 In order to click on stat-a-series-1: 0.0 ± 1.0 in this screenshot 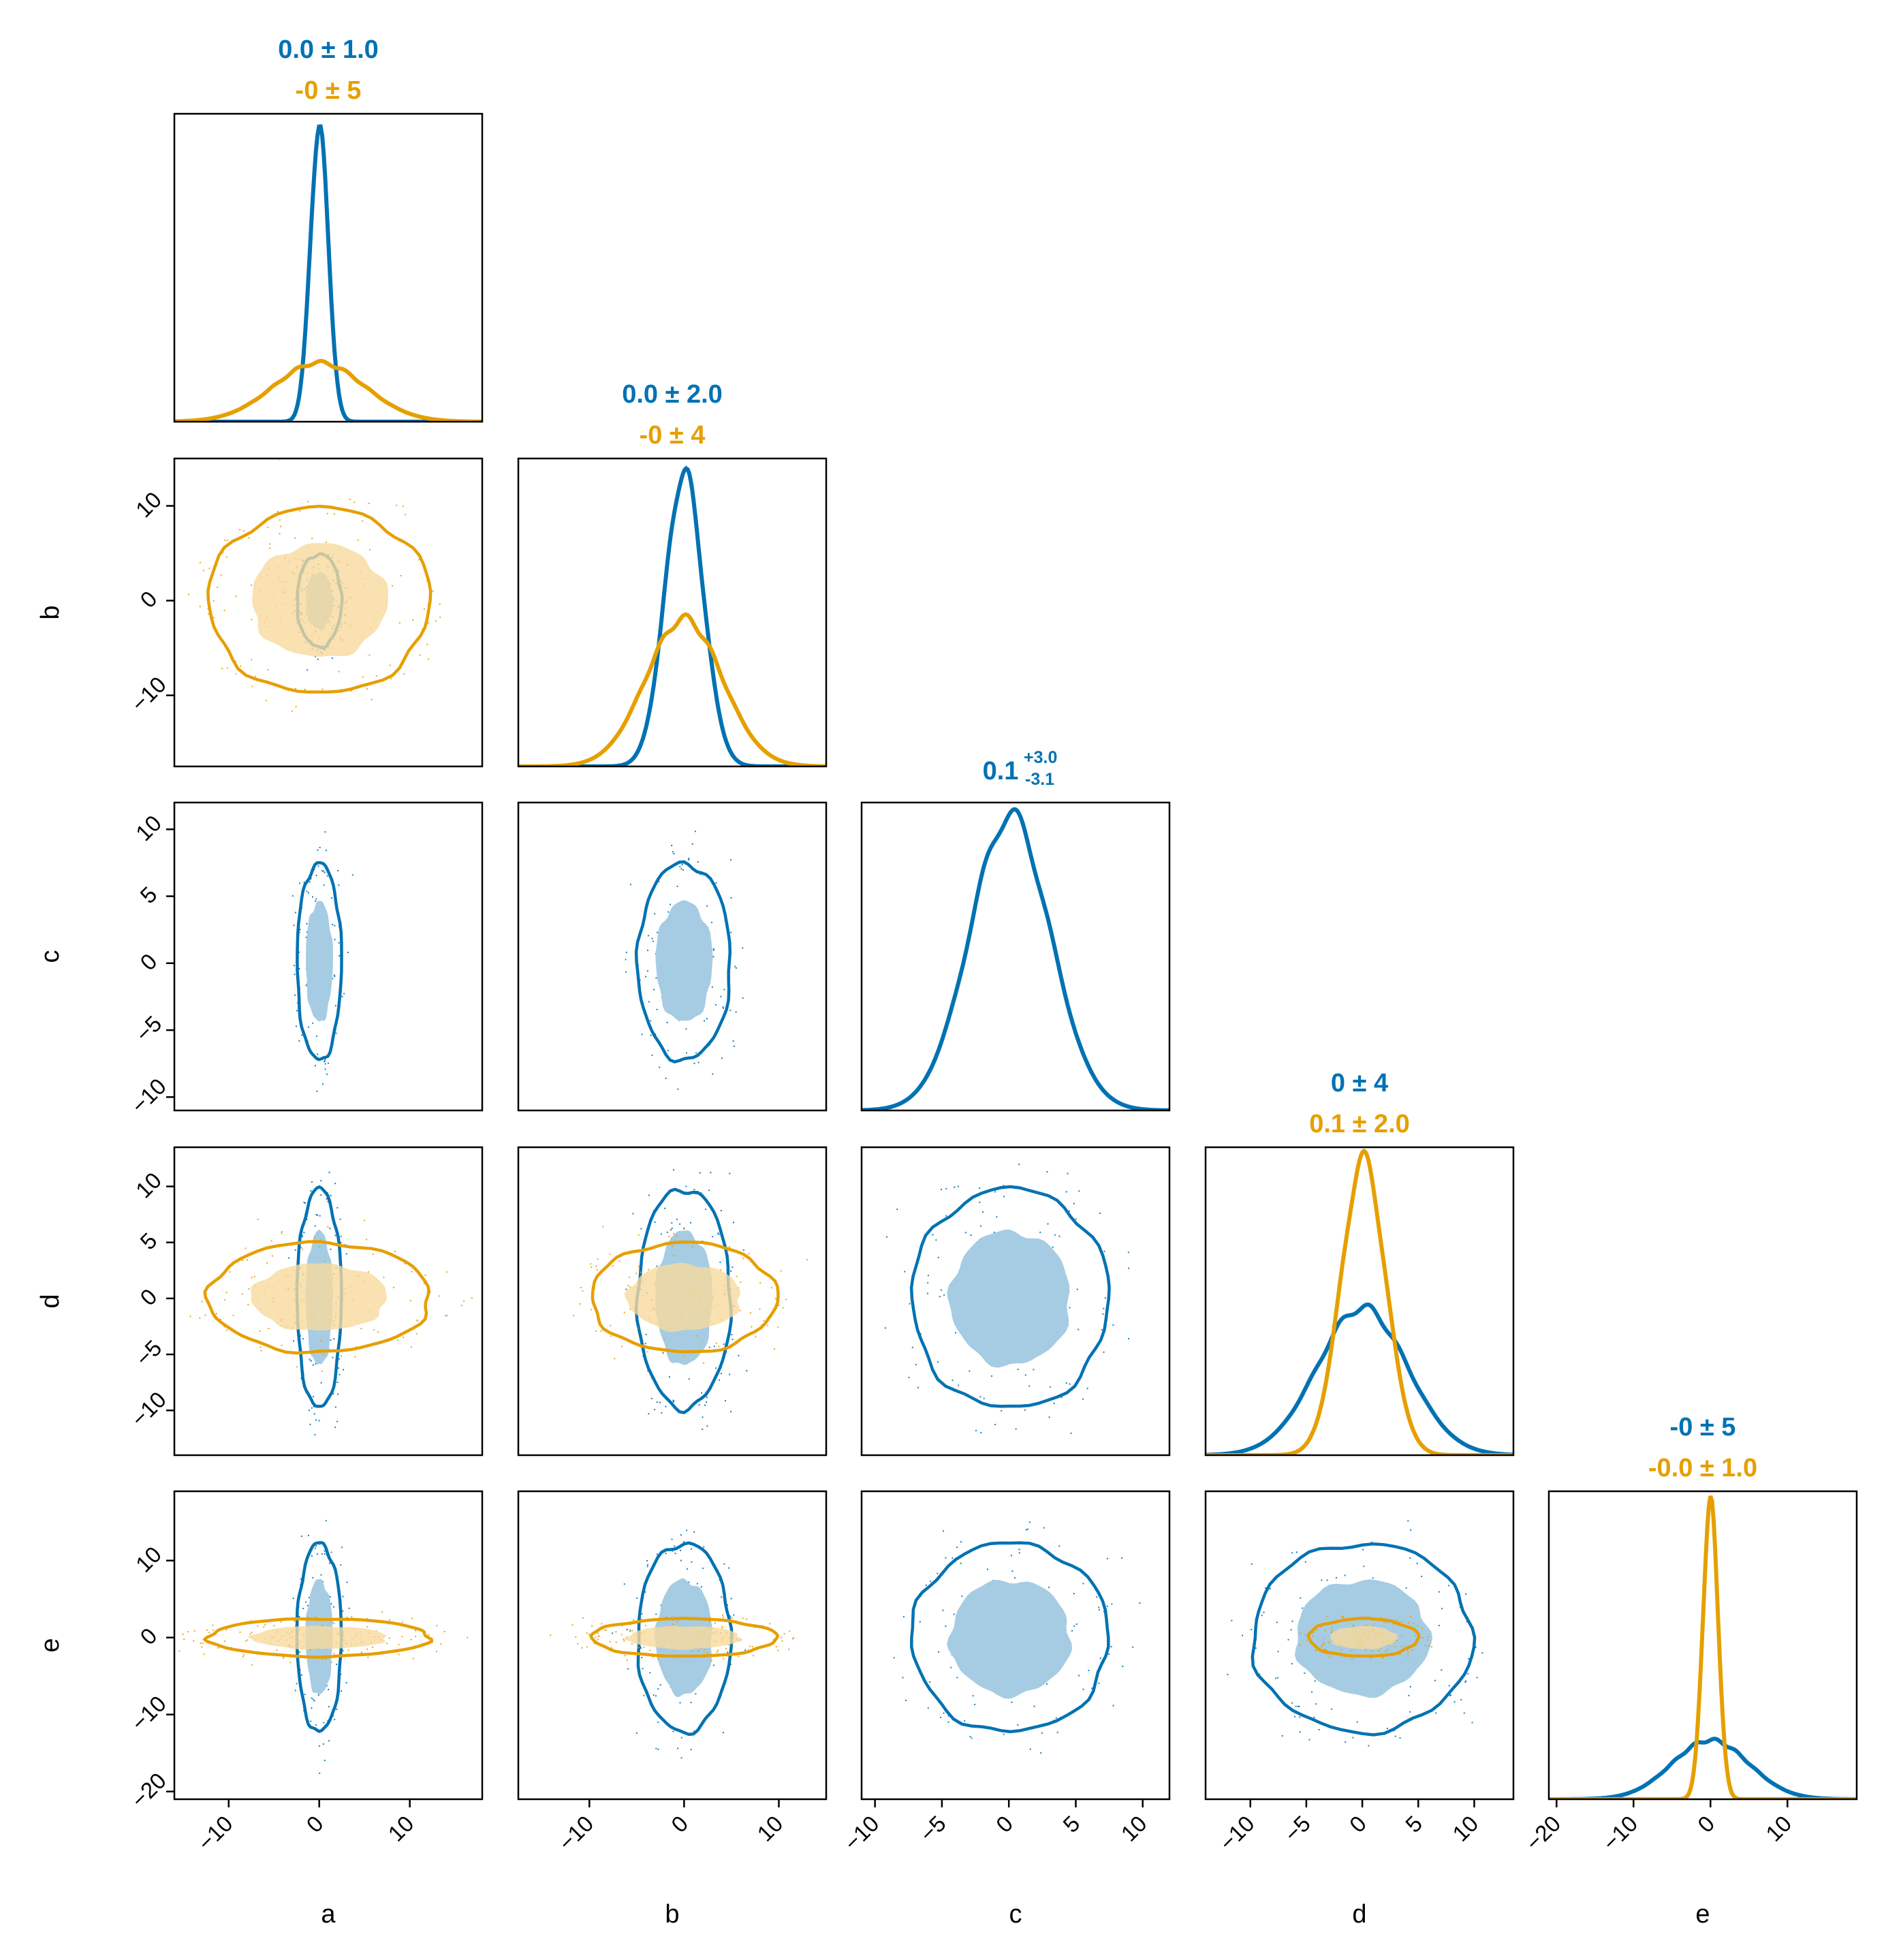, I will do `click(328, 49)`.